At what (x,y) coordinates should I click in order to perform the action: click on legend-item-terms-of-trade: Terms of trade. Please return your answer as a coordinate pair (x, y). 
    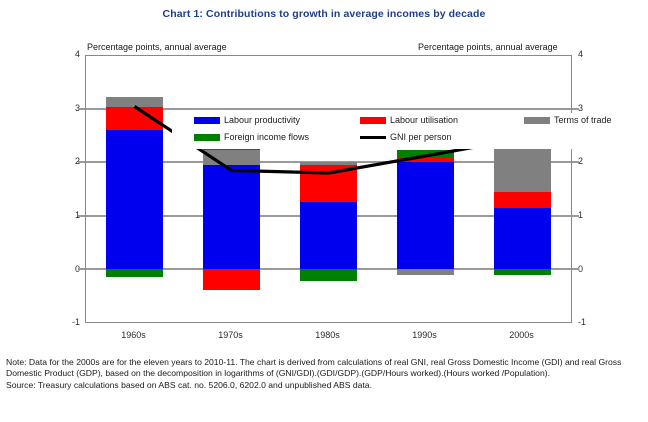
    Looking at the image, I should click on (568, 120).